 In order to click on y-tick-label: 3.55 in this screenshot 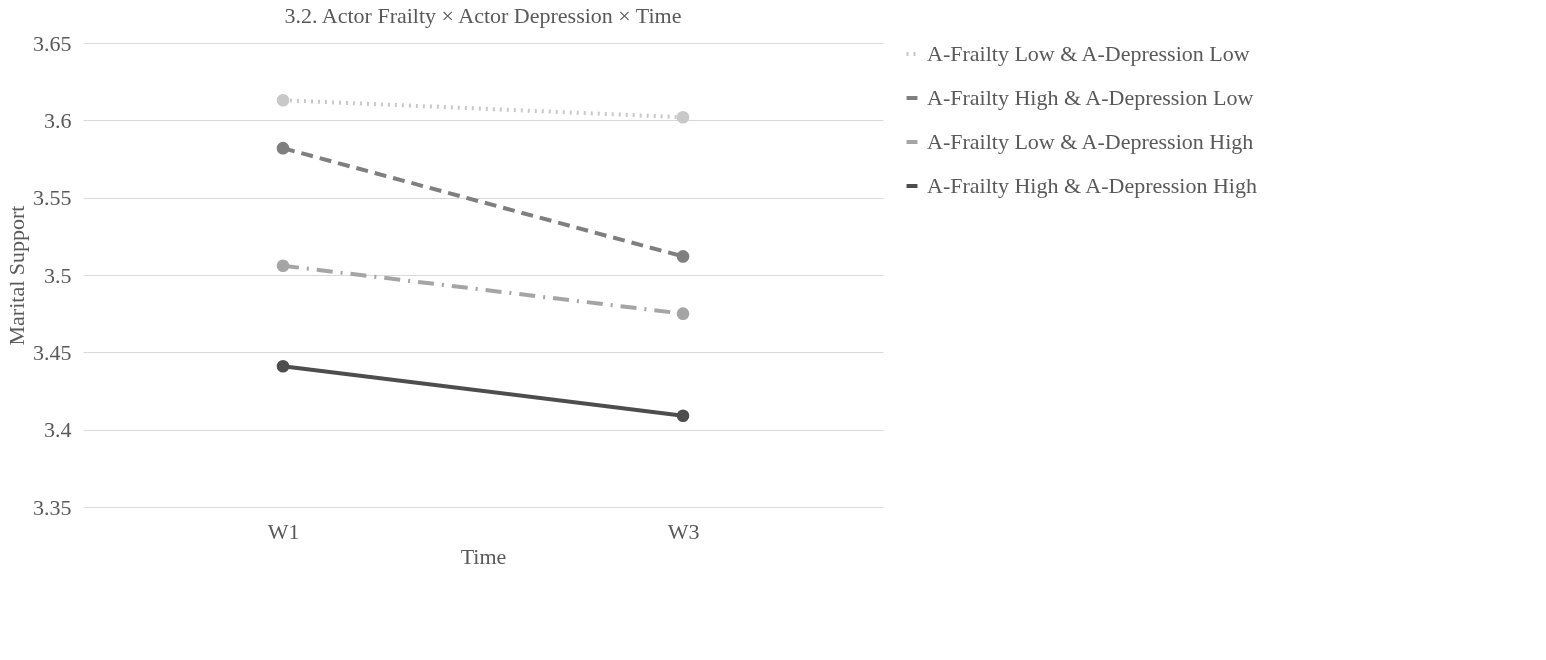, I will do `click(52, 198)`.